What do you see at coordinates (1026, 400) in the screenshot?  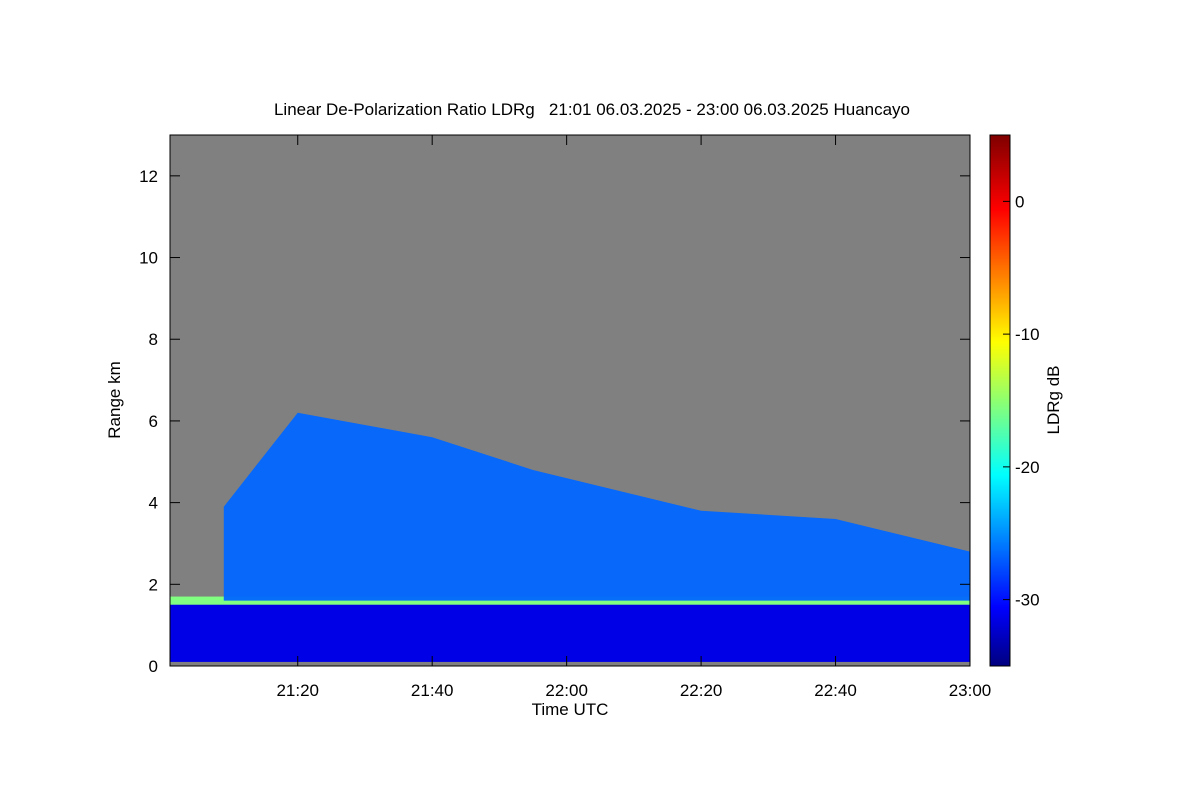 I see `colorbar: 0 -10 -20 -30 LDRg dB` at bounding box center [1026, 400].